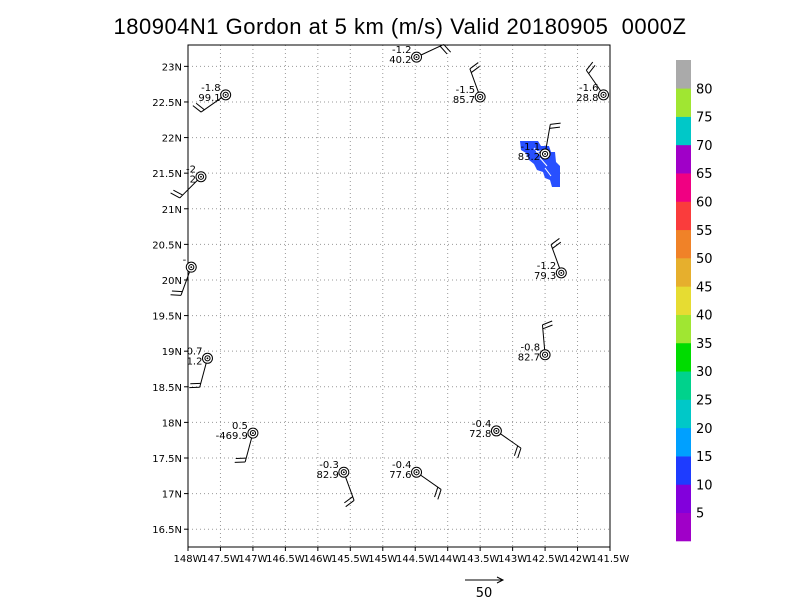  What do you see at coordinates (172, 281) in the screenshot?
I see `lat-tick-label: 20N` at bounding box center [172, 281].